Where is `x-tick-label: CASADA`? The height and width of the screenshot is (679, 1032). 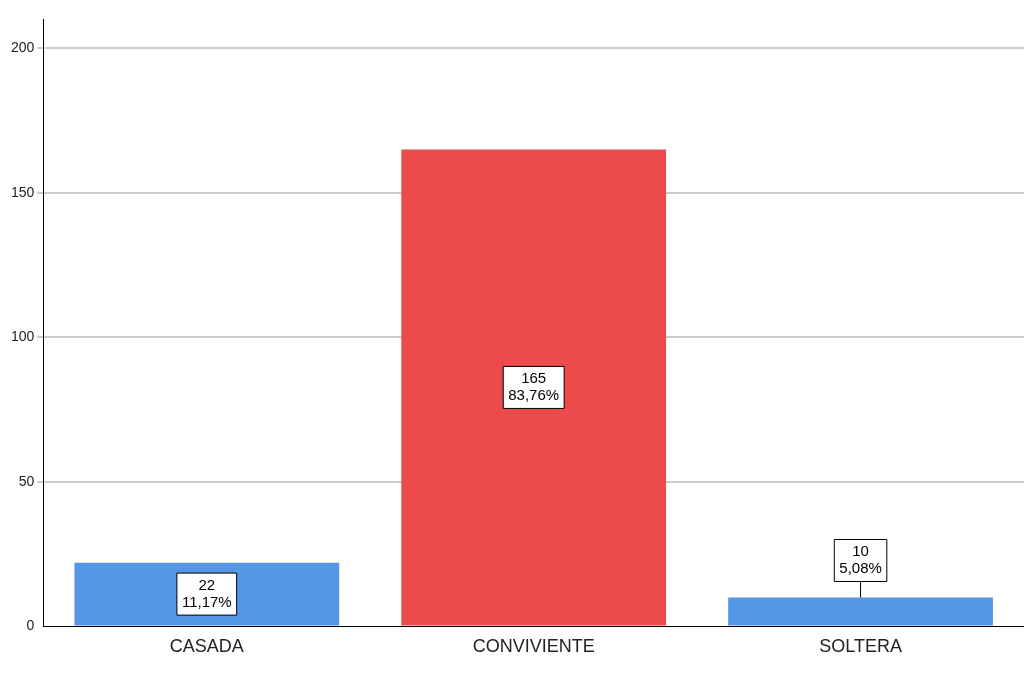
x-tick-label: CASADA is located at coordinates (206, 646).